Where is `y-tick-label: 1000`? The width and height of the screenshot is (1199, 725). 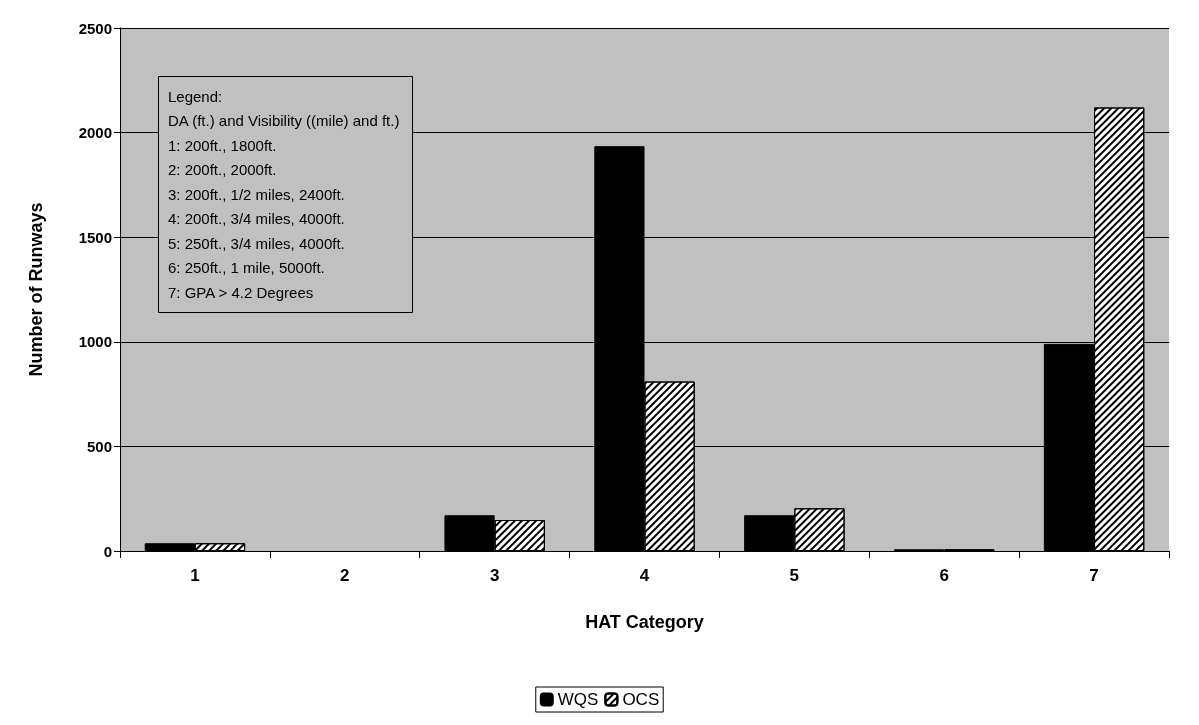
y-tick-label: 1000 is located at coordinates (95, 342).